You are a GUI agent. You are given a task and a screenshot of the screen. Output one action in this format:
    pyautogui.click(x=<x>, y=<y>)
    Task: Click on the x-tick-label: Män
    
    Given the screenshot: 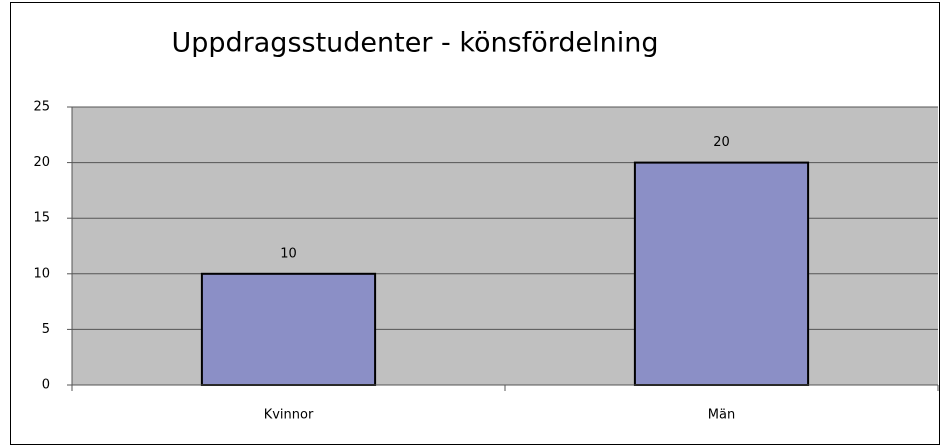 What is the action you would take?
    pyautogui.click(x=721, y=415)
    